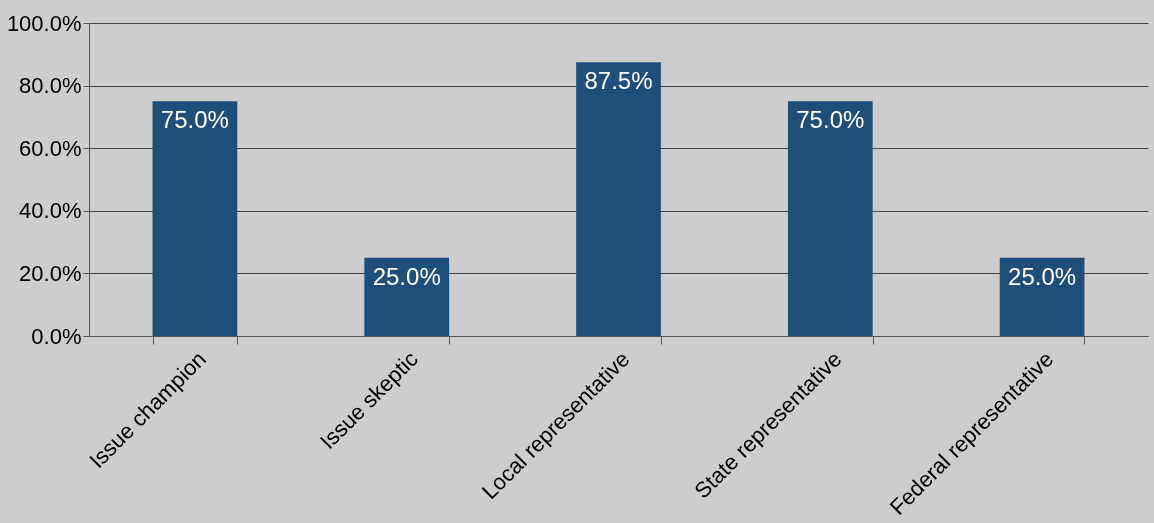 The height and width of the screenshot is (523, 1154). I want to click on y-tick-label: 40.0%, so click(50, 211).